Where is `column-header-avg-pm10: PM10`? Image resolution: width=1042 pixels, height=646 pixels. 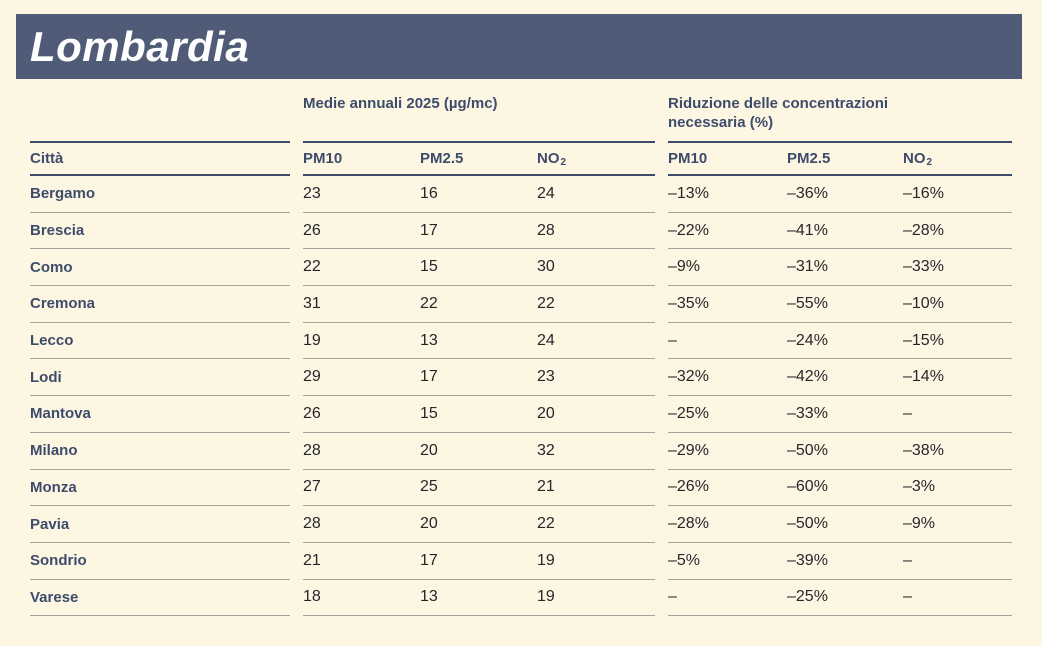 column-header-avg-pm10: PM10 is located at coordinates (361, 158).